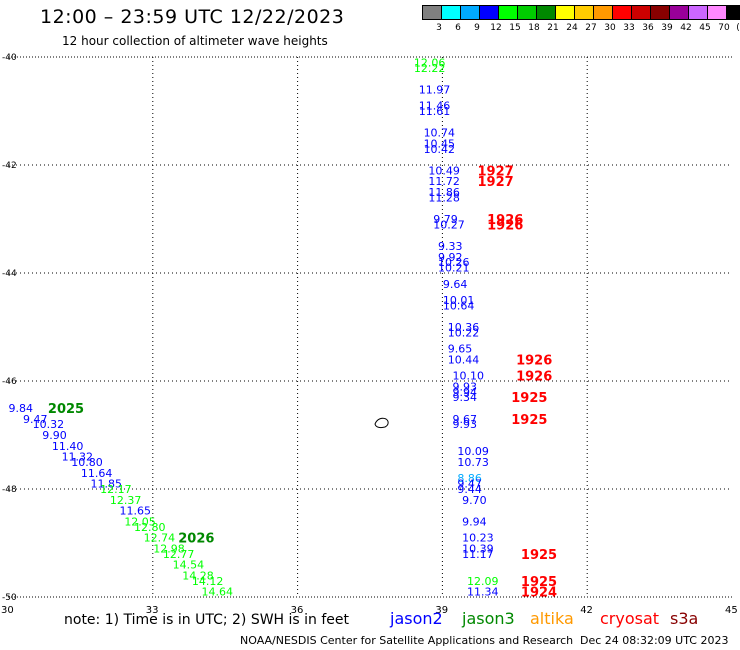 The width and height of the screenshot is (740, 650). I want to click on swh-value-label: 14.64, so click(218, 592).